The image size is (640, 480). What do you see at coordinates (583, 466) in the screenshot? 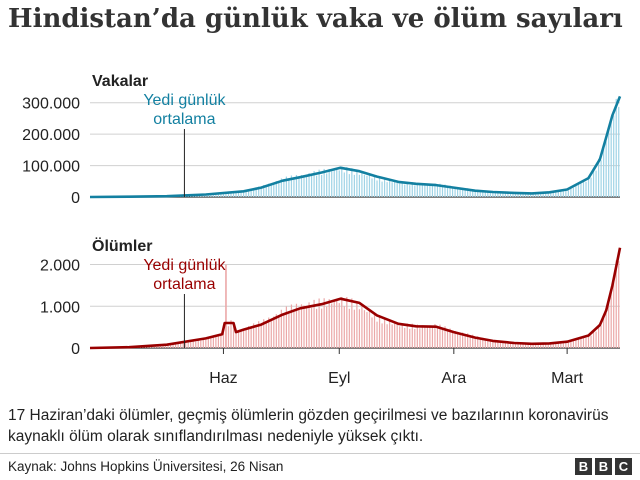
I see `bbc-logo-letter-1: B` at bounding box center [583, 466].